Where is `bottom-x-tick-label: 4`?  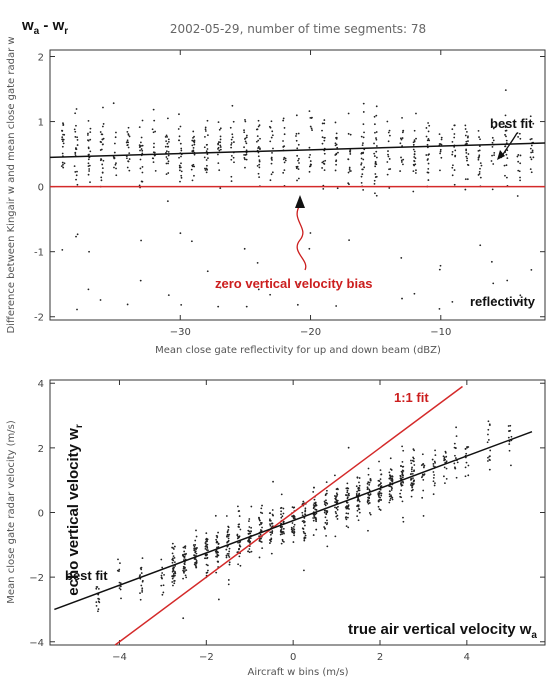
bottom-x-tick-label: 4 is located at coordinates (467, 657).